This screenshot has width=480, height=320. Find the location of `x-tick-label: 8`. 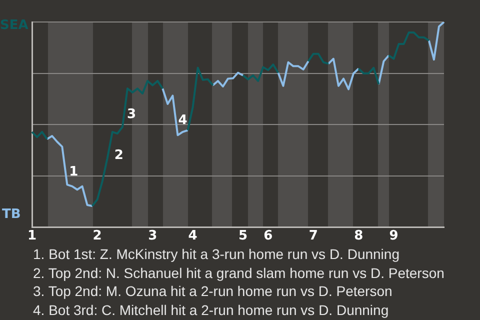

x-tick-label: 8 is located at coordinates (359, 236).